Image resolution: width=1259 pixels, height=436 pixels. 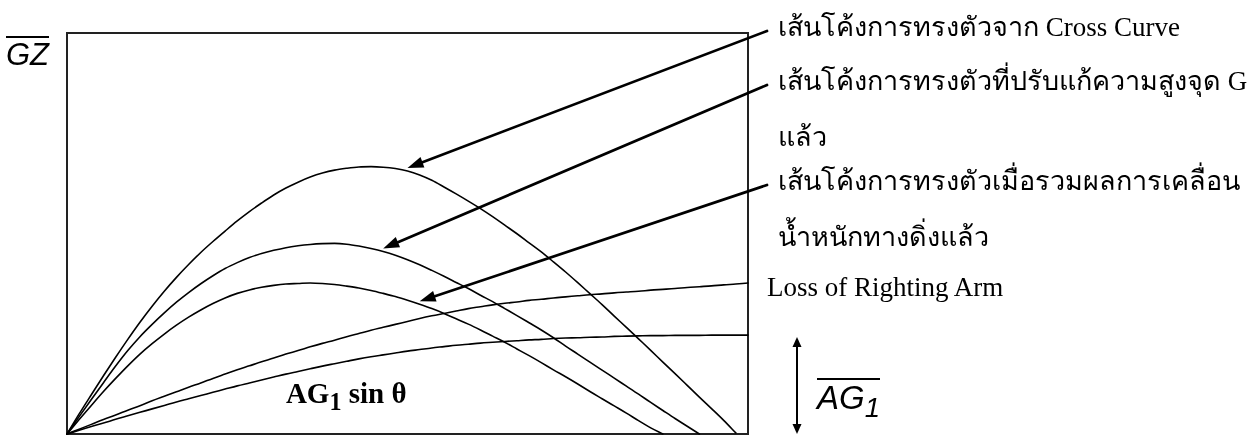 I want to click on text: เส้นโค้งการทรงตัวที่ปรับแก้ความสูงจุด G แล้ว, so click(x=1013, y=107).